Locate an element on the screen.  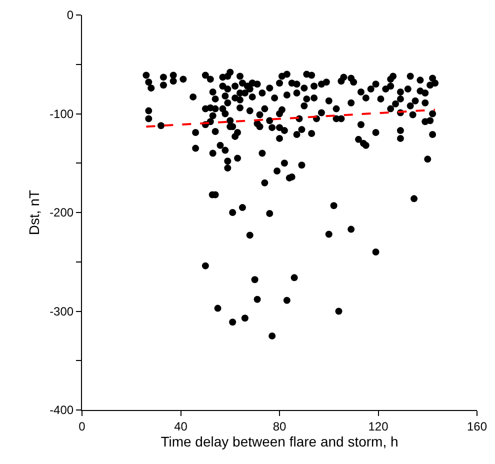
x-tick-label: 0 is located at coordinates (82, 426).